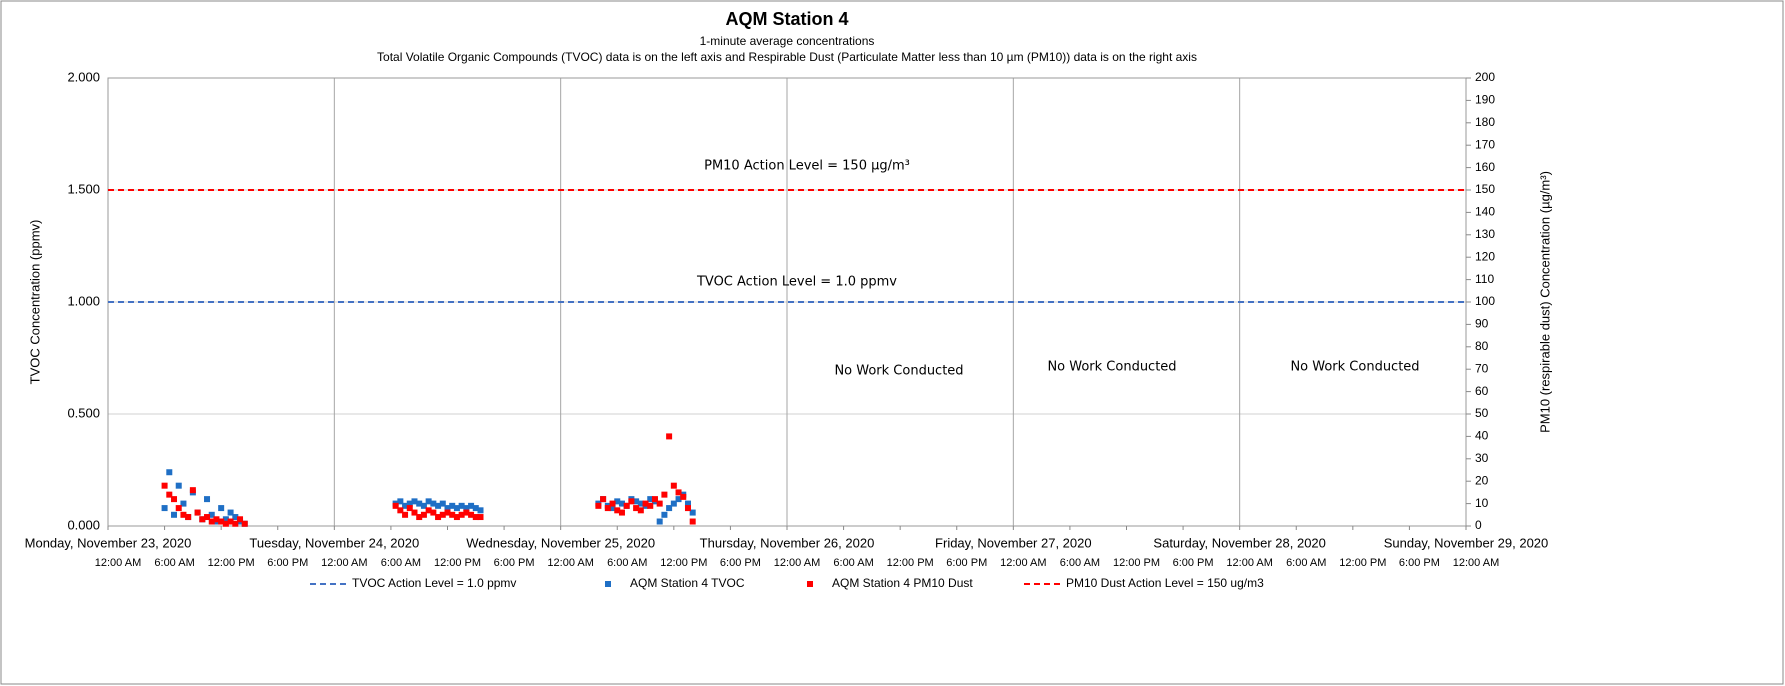  What do you see at coordinates (1482, 413) in the screenshot?
I see `y2-tick-label: 50` at bounding box center [1482, 413].